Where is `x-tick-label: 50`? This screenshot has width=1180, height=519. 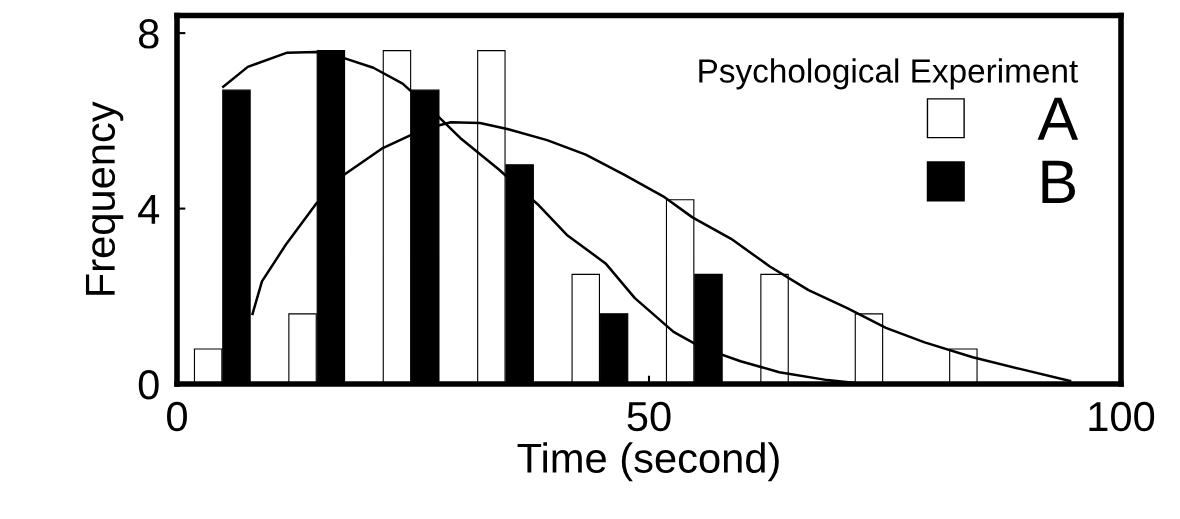
x-tick-label: 50 is located at coordinates (649, 416).